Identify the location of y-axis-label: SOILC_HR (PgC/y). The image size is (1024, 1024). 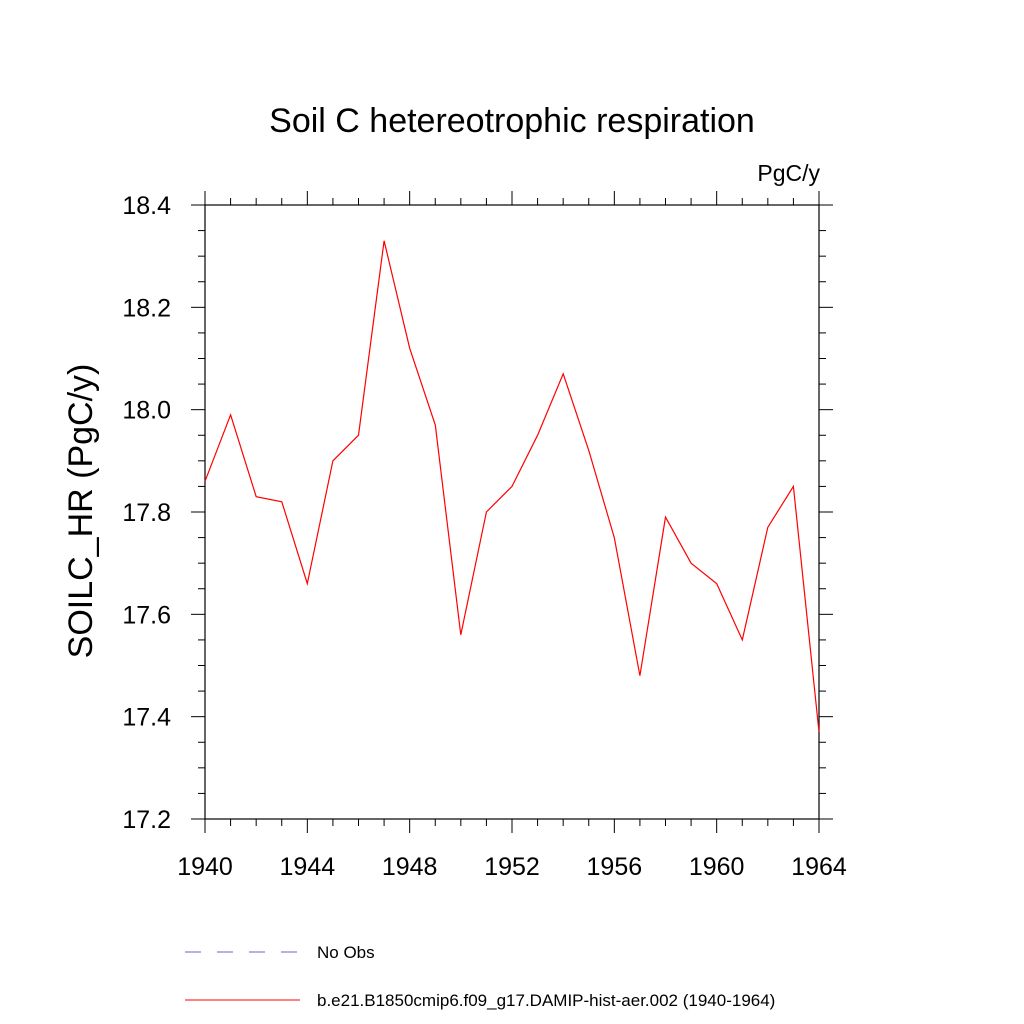
(81, 511).